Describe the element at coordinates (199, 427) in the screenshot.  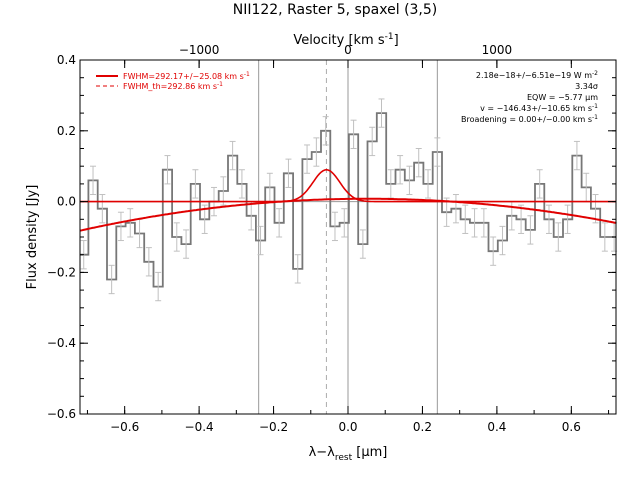
I see `x-tick-label: −0.4` at that location.